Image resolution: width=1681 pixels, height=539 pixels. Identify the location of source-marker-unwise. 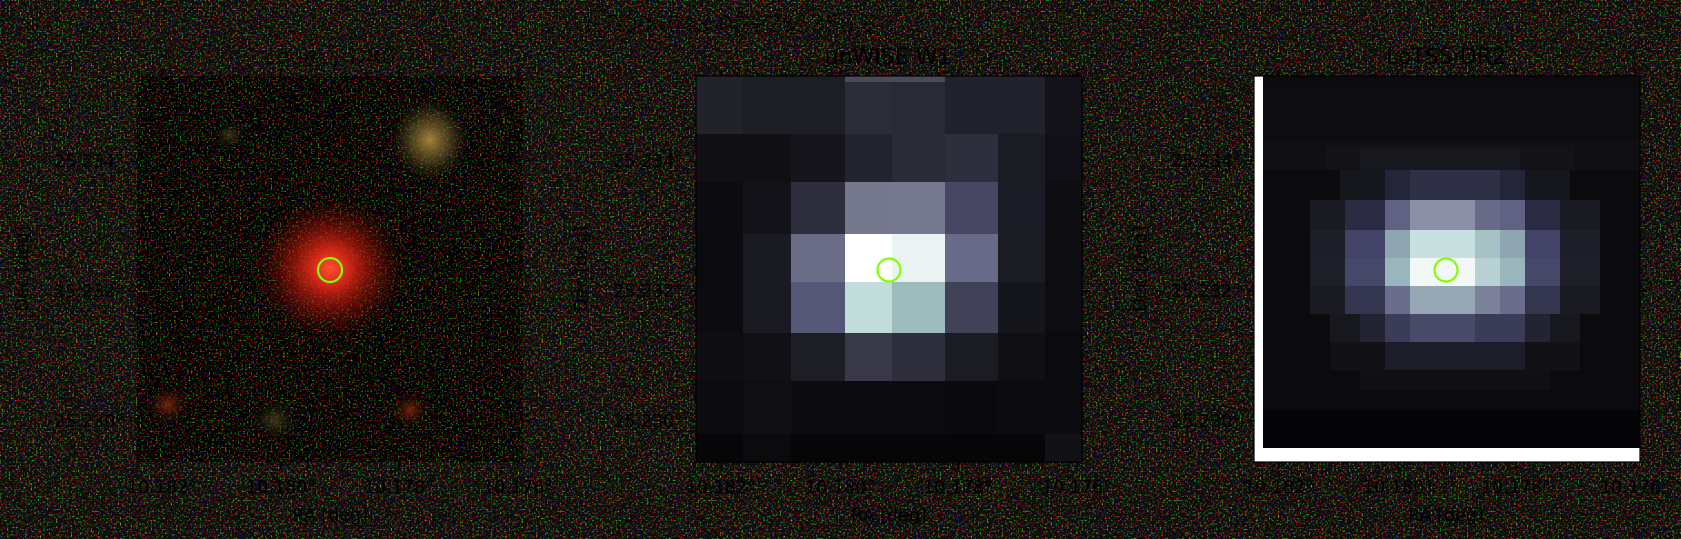
(889, 270).